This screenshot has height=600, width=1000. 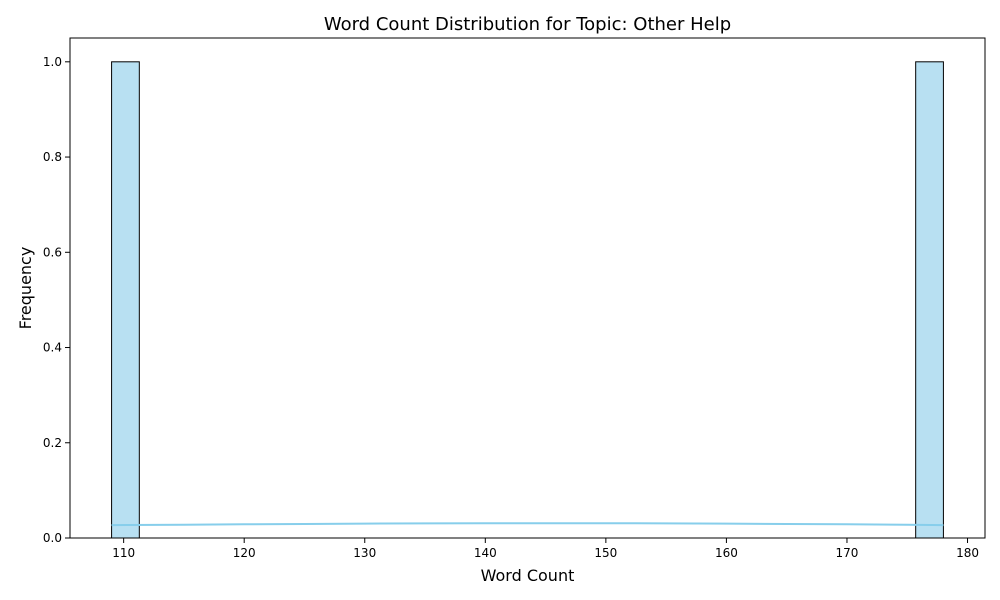 I want to click on x-tick-label: 160, so click(x=726, y=553).